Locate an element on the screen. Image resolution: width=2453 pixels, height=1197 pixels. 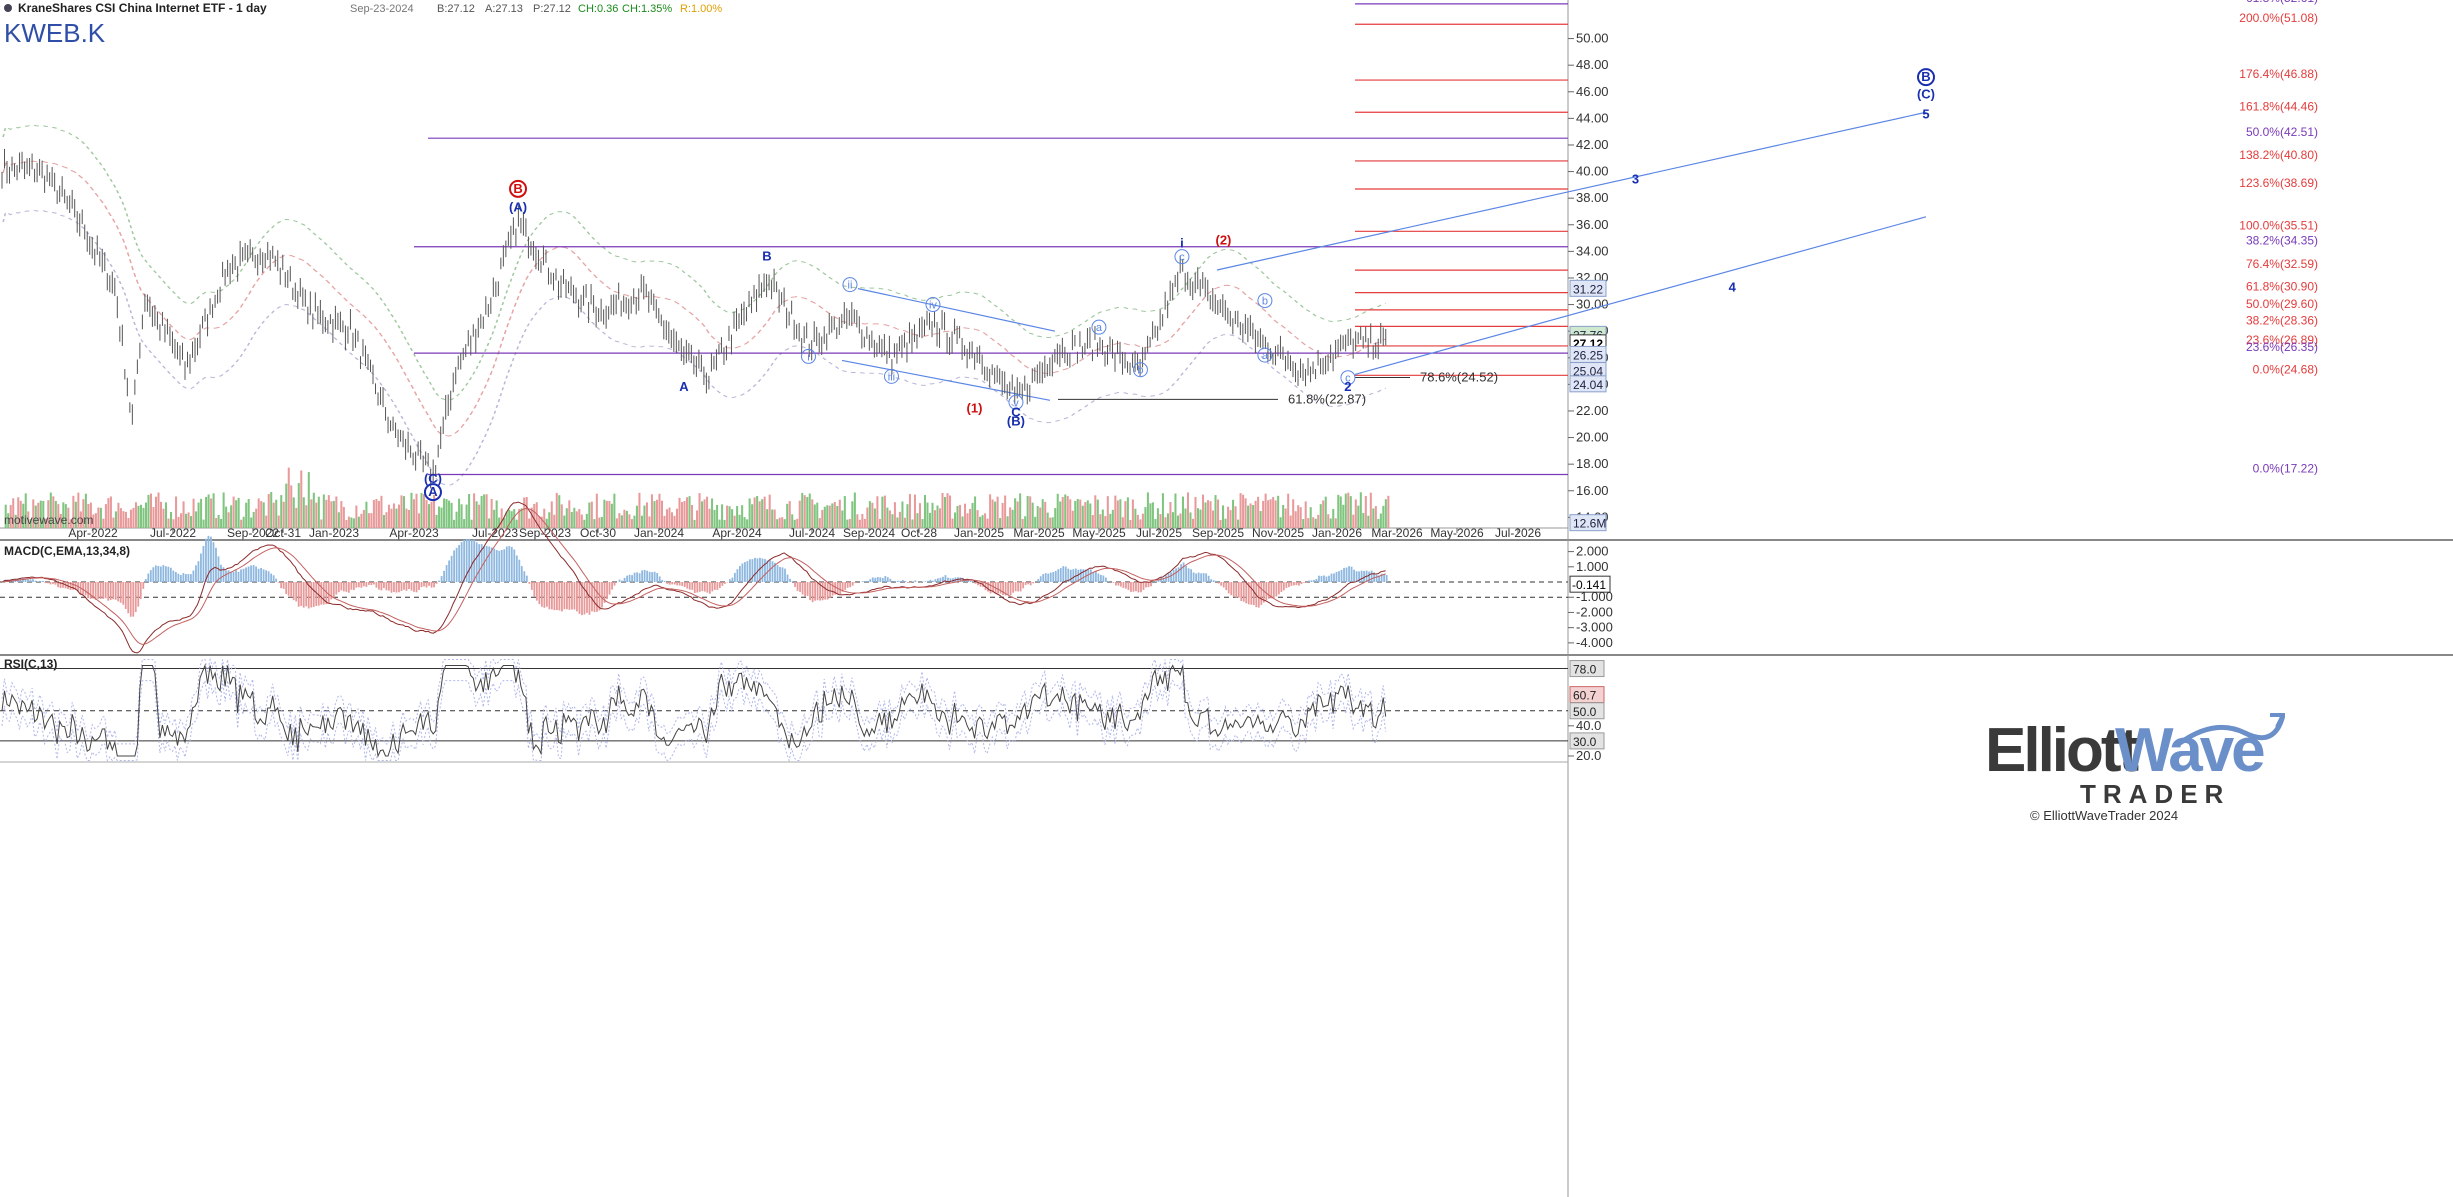
lower-band is located at coordinates (694, 347).